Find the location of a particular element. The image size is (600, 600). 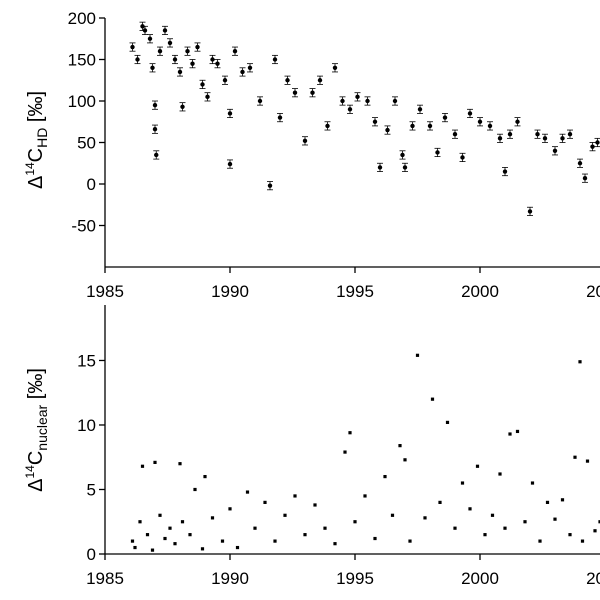

y-axis-label-part: 14 is located at coordinates (30, 169).